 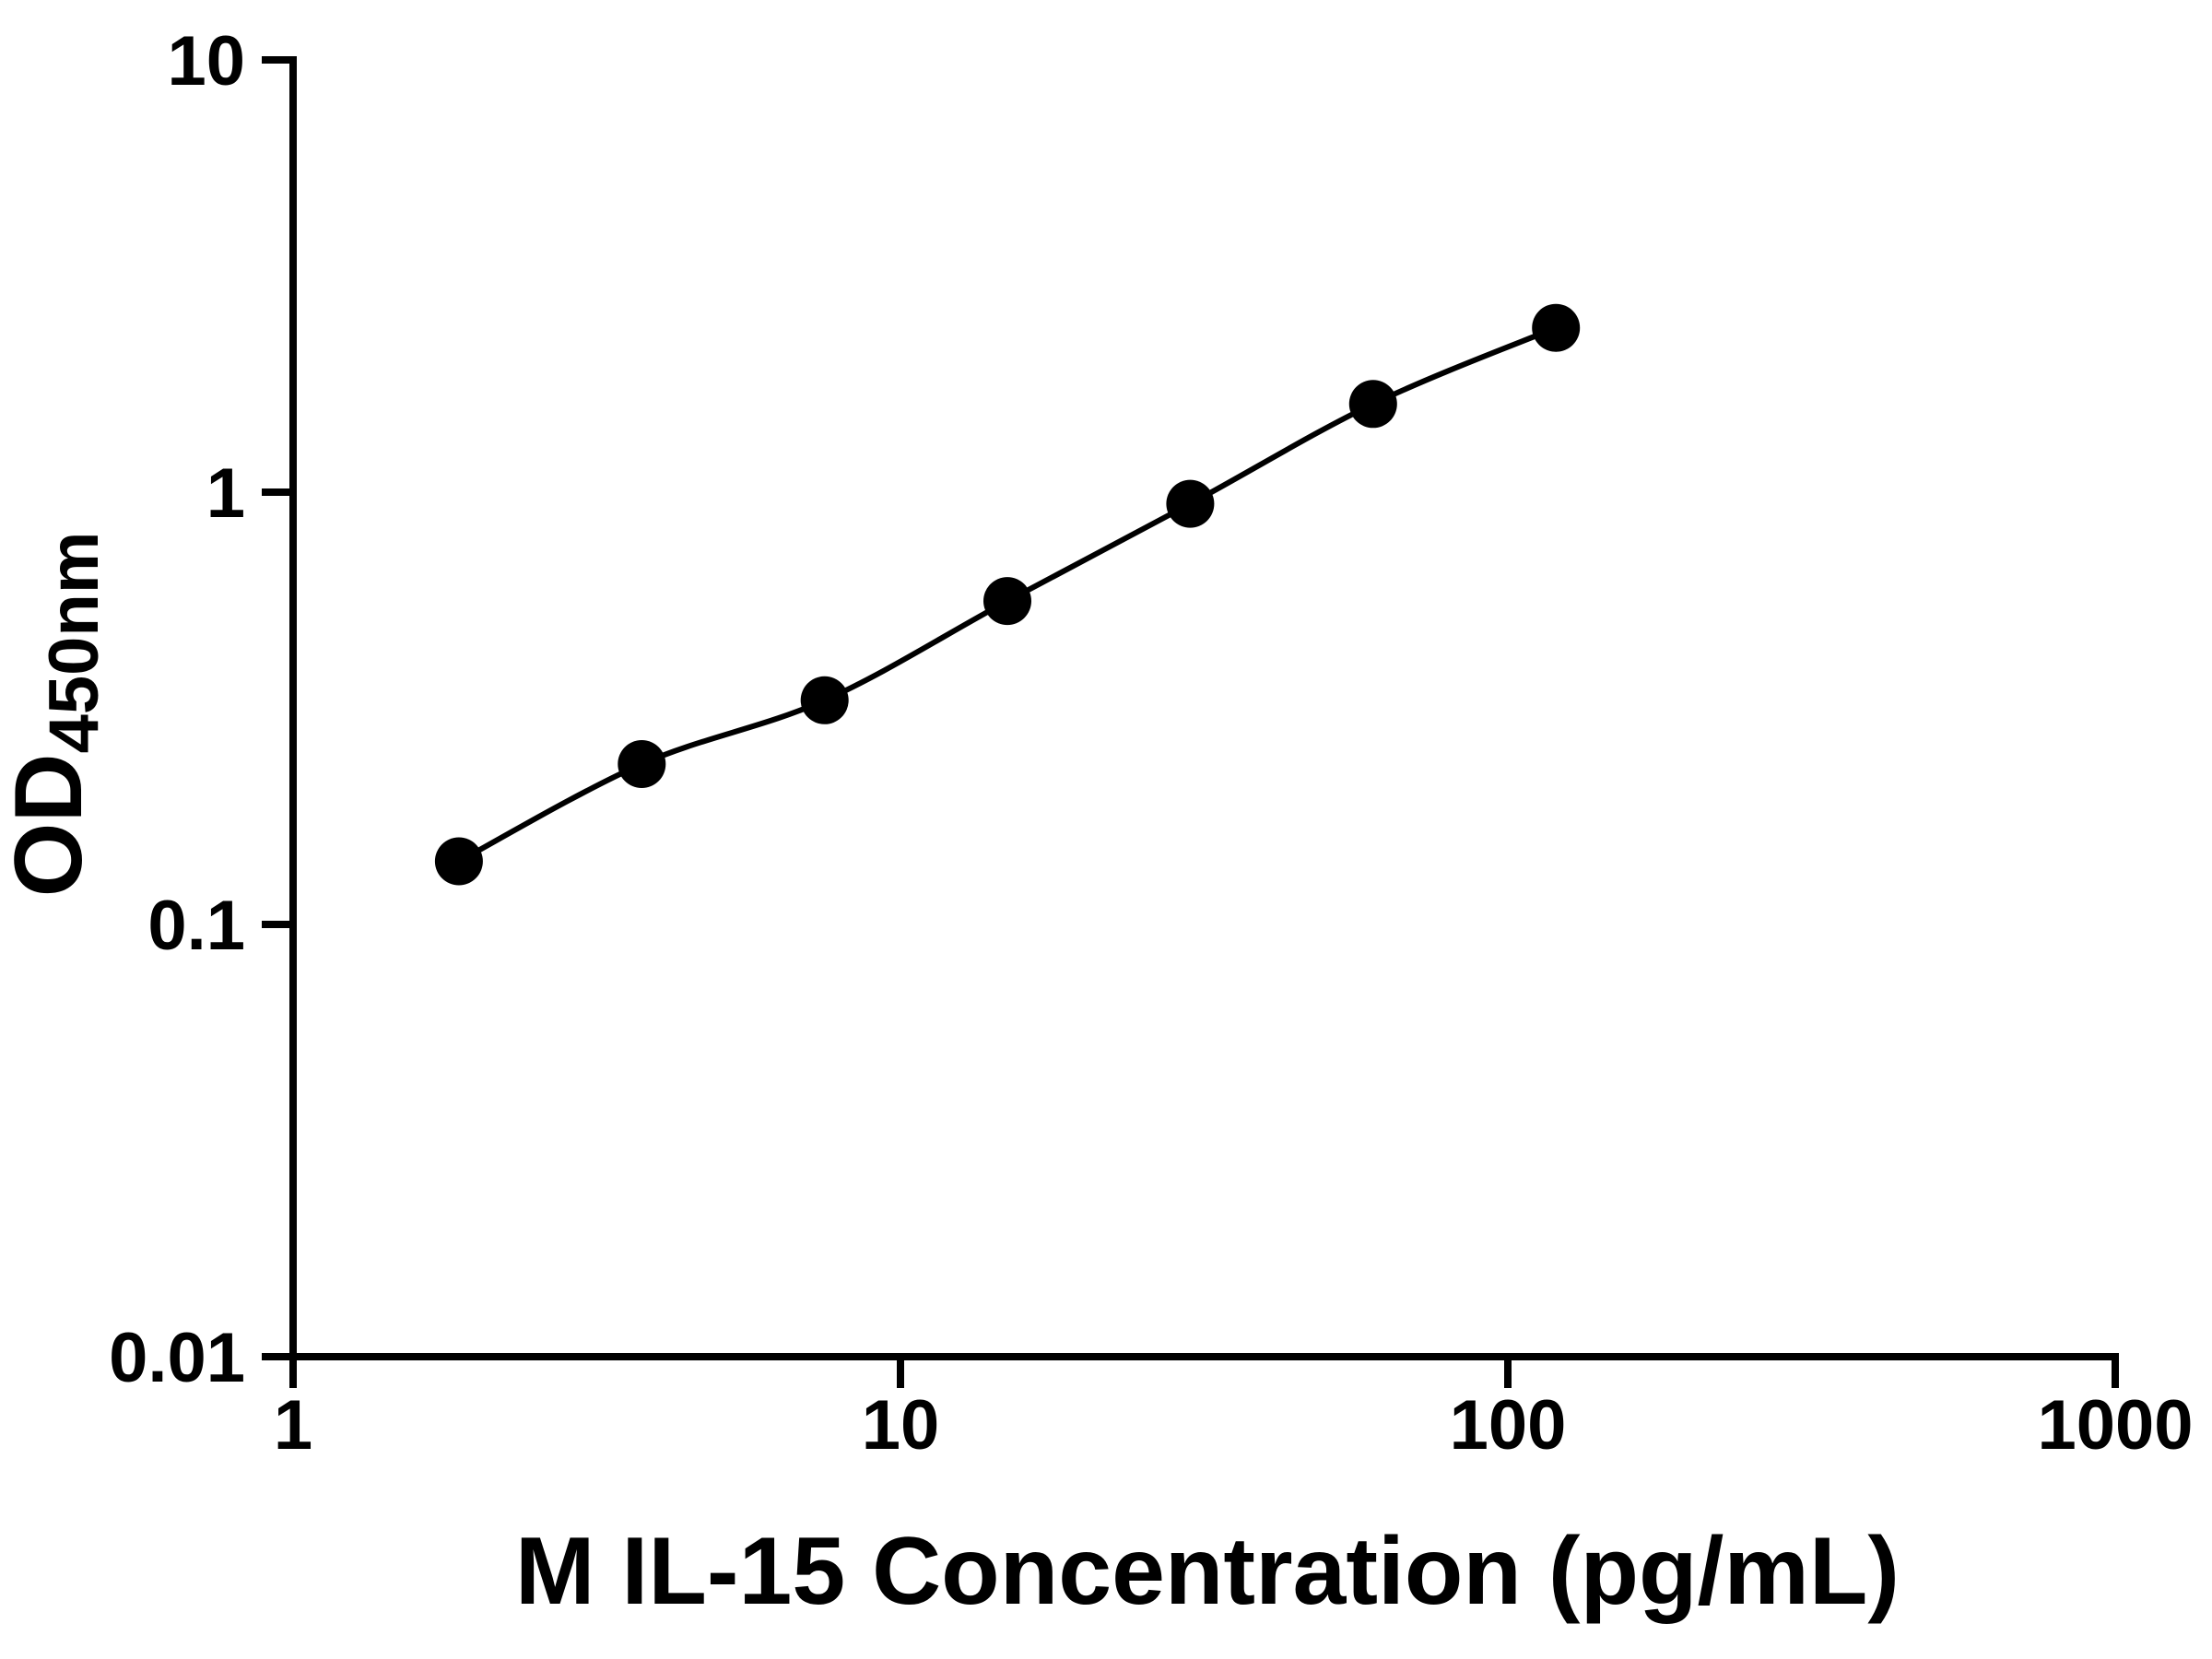 I want to click on x-tick-label: 1000, so click(x=2115, y=1425).